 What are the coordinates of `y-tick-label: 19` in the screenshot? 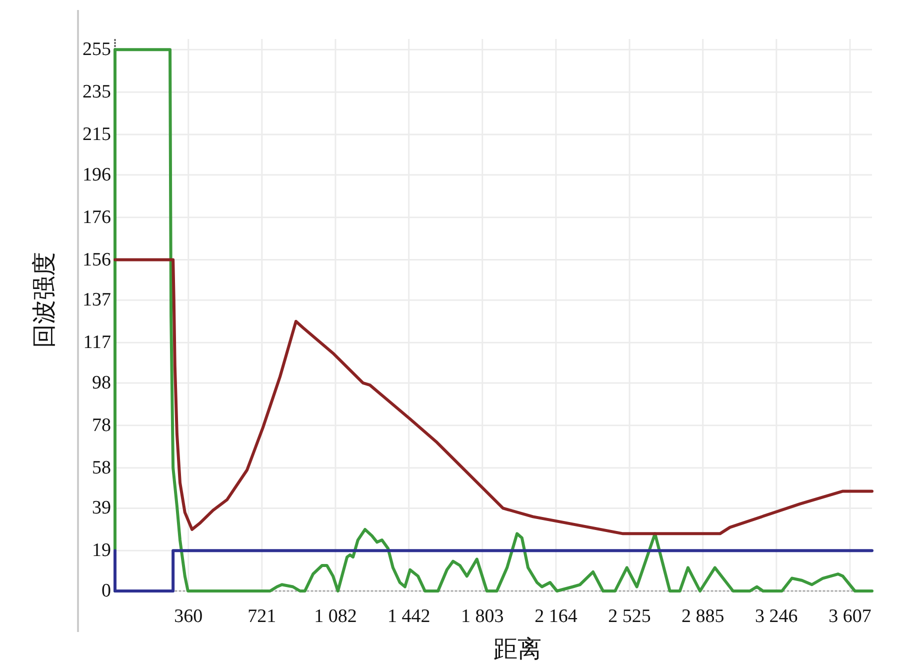 It's located at (101, 551).